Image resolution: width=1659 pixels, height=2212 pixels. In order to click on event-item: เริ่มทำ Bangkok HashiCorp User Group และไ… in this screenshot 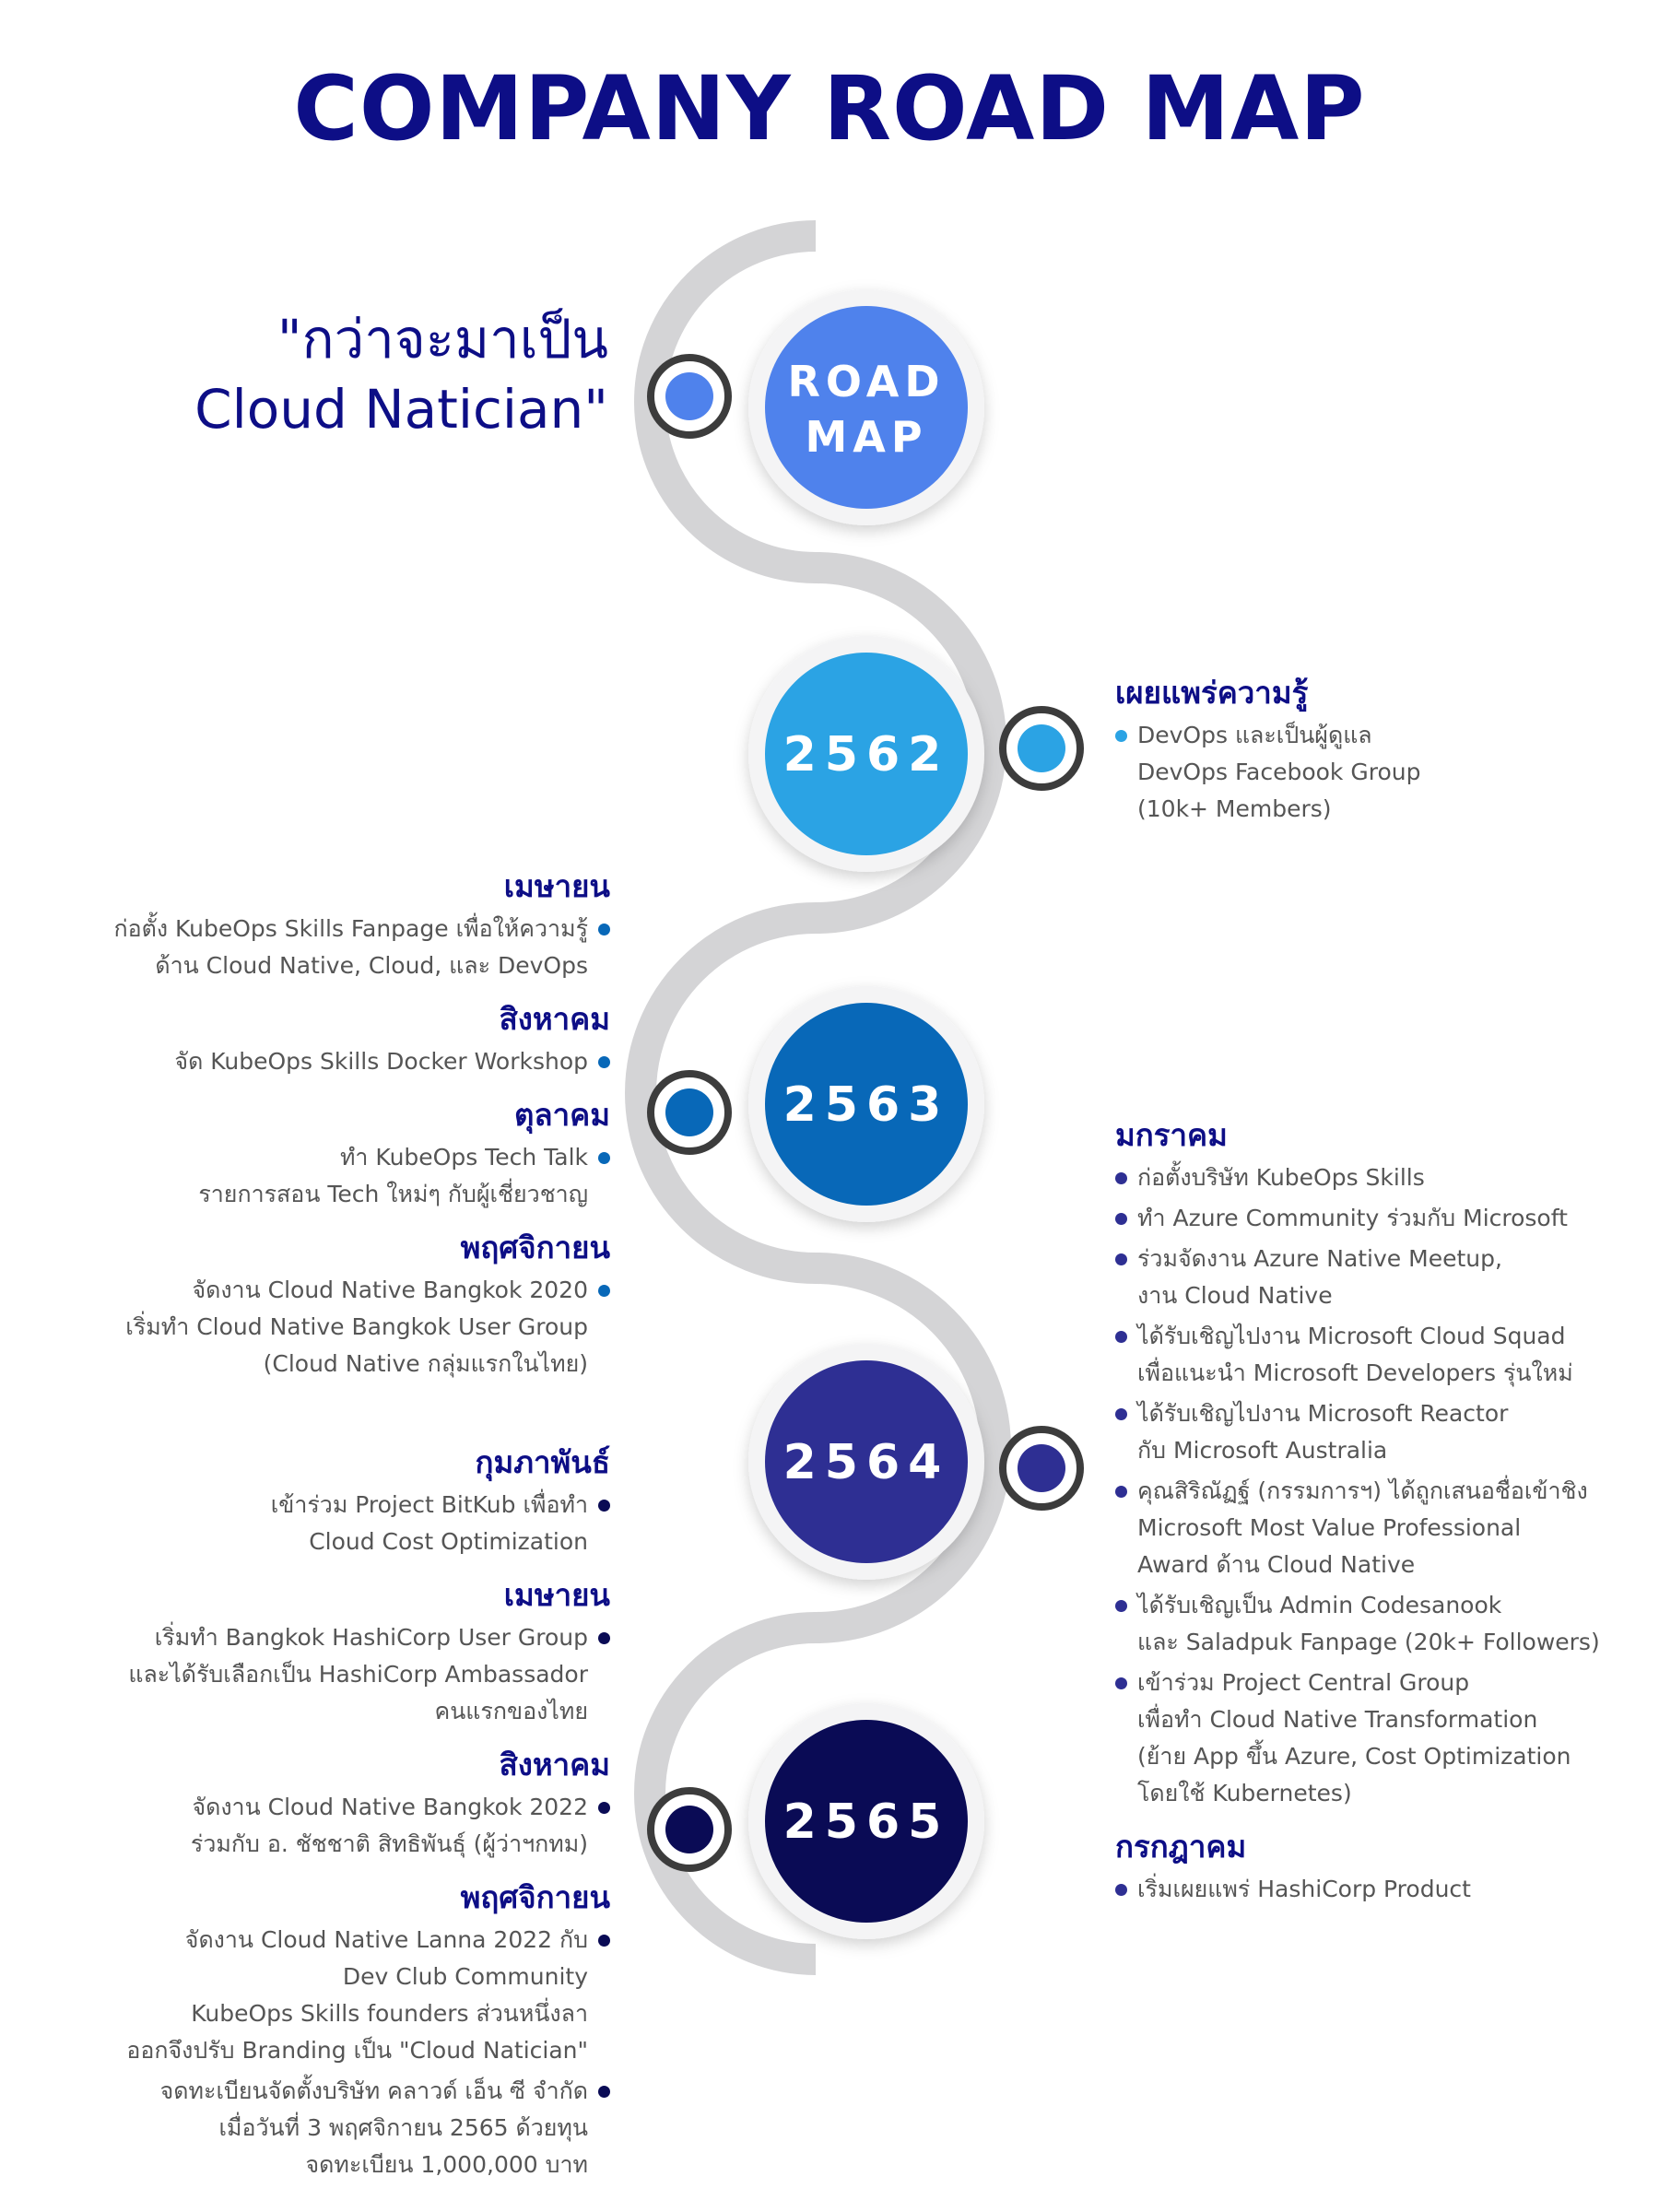, I will do `click(368, 1674)`.